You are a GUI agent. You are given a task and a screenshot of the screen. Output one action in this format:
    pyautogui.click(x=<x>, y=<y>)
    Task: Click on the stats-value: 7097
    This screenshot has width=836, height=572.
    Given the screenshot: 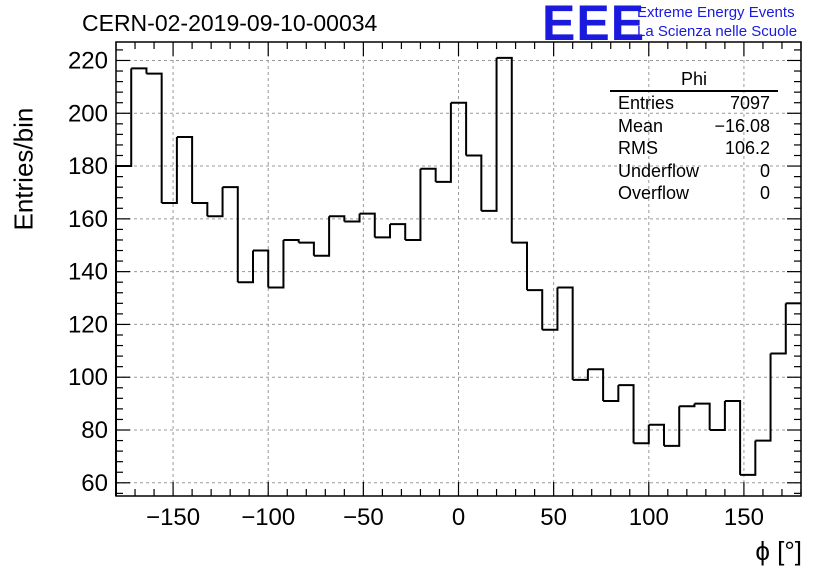 What is the action you would take?
    pyautogui.click(x=749, y=103)
    